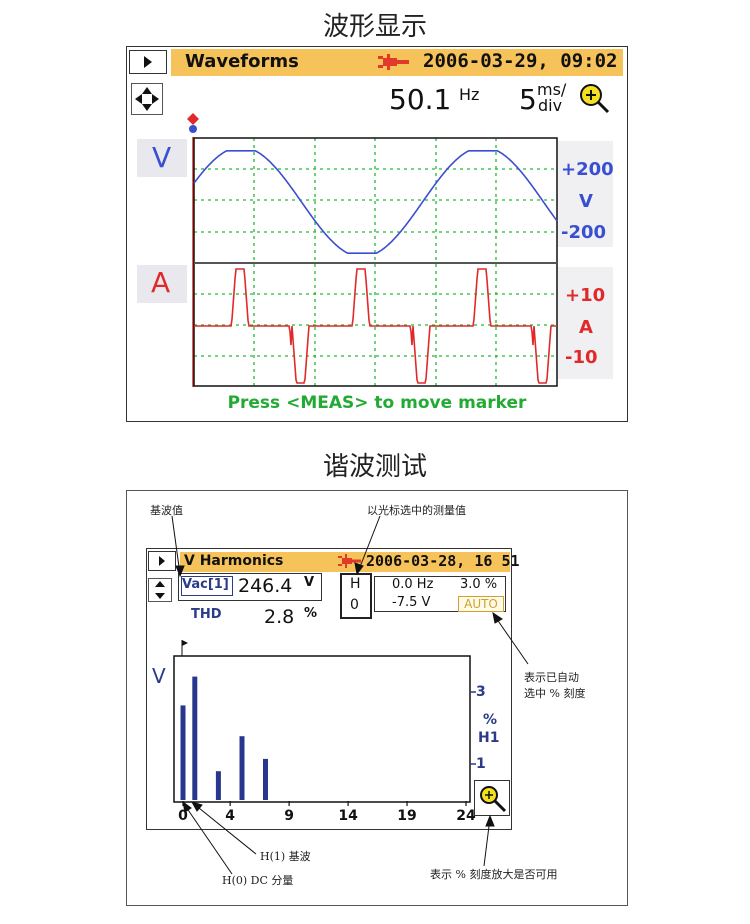 The image size is (750, 924). Describe the element at coordinates (550, 105) in the screenshot. I see `timebase-unit-bottom: div` at that location.